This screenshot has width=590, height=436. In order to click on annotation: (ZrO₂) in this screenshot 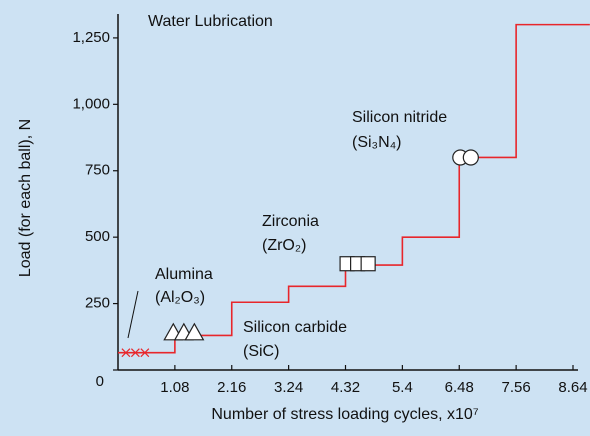, I will do `click(284, 245)`.